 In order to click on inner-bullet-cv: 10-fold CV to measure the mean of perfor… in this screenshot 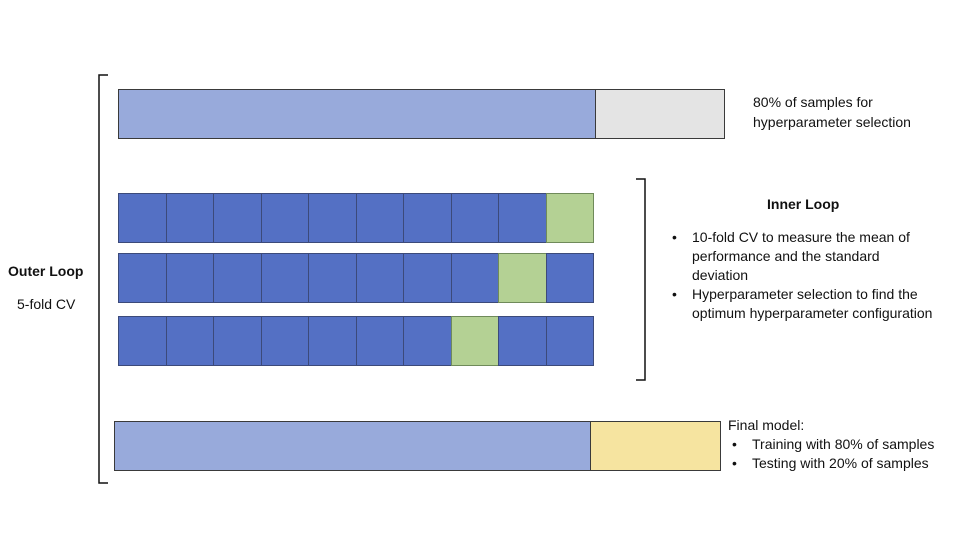, I will do `click(800, 256)`.